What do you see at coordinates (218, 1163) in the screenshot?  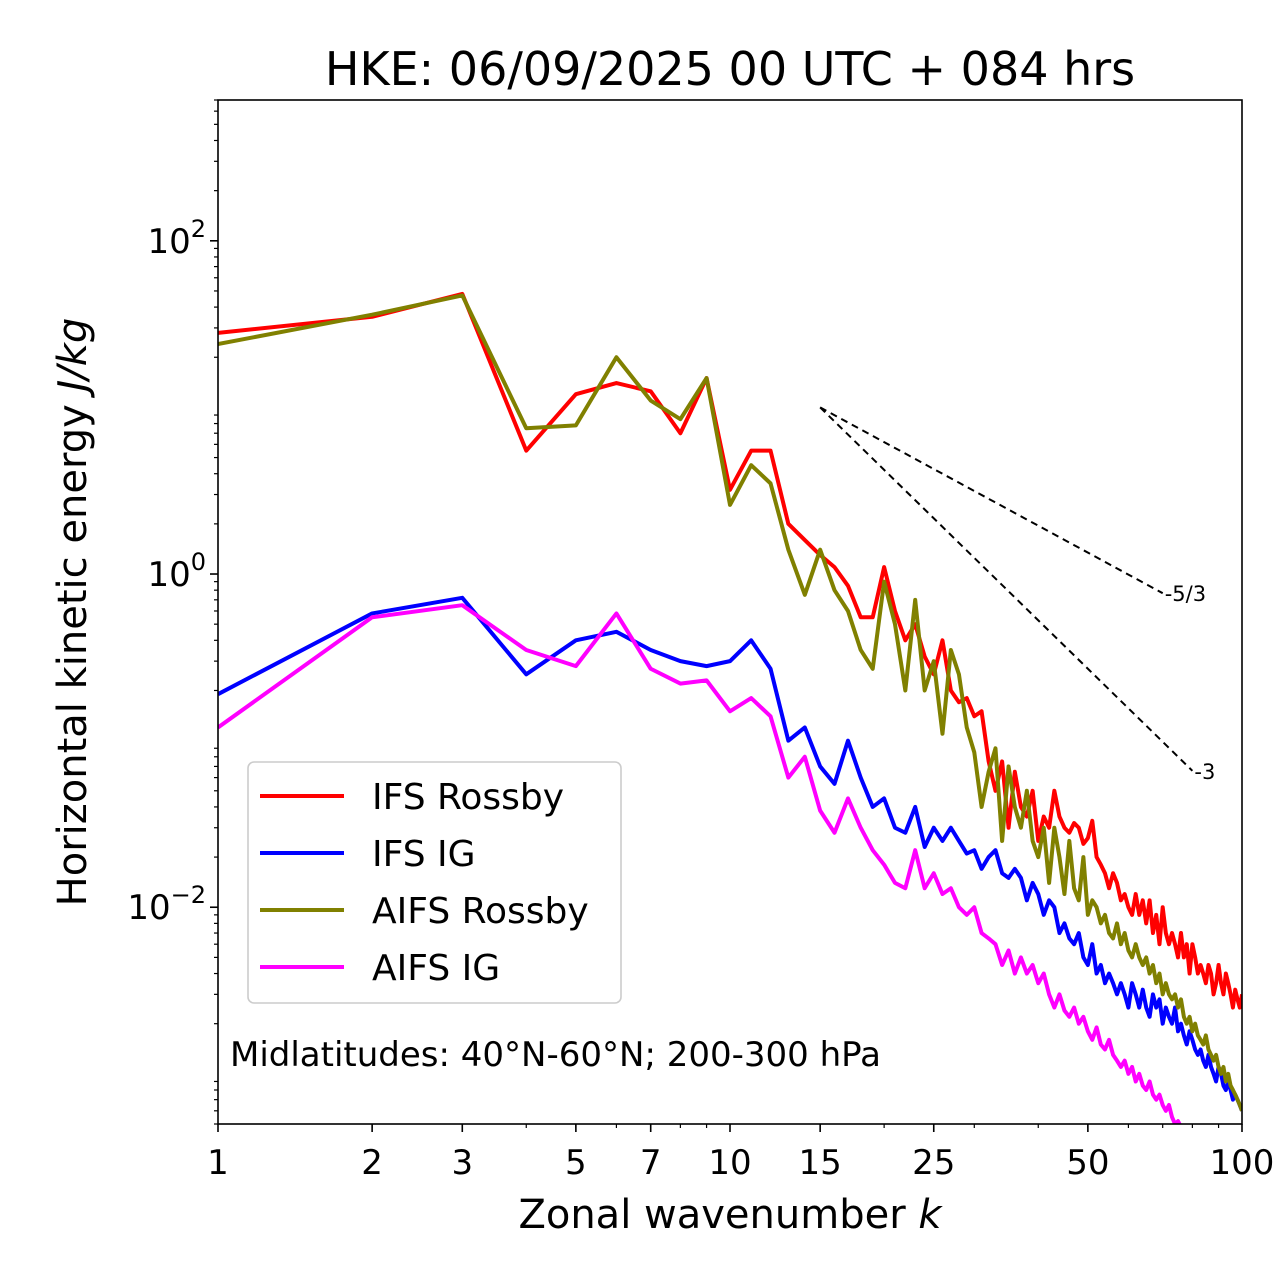 I see `x-tick-label: 1` at bounding box center [218, 1163].